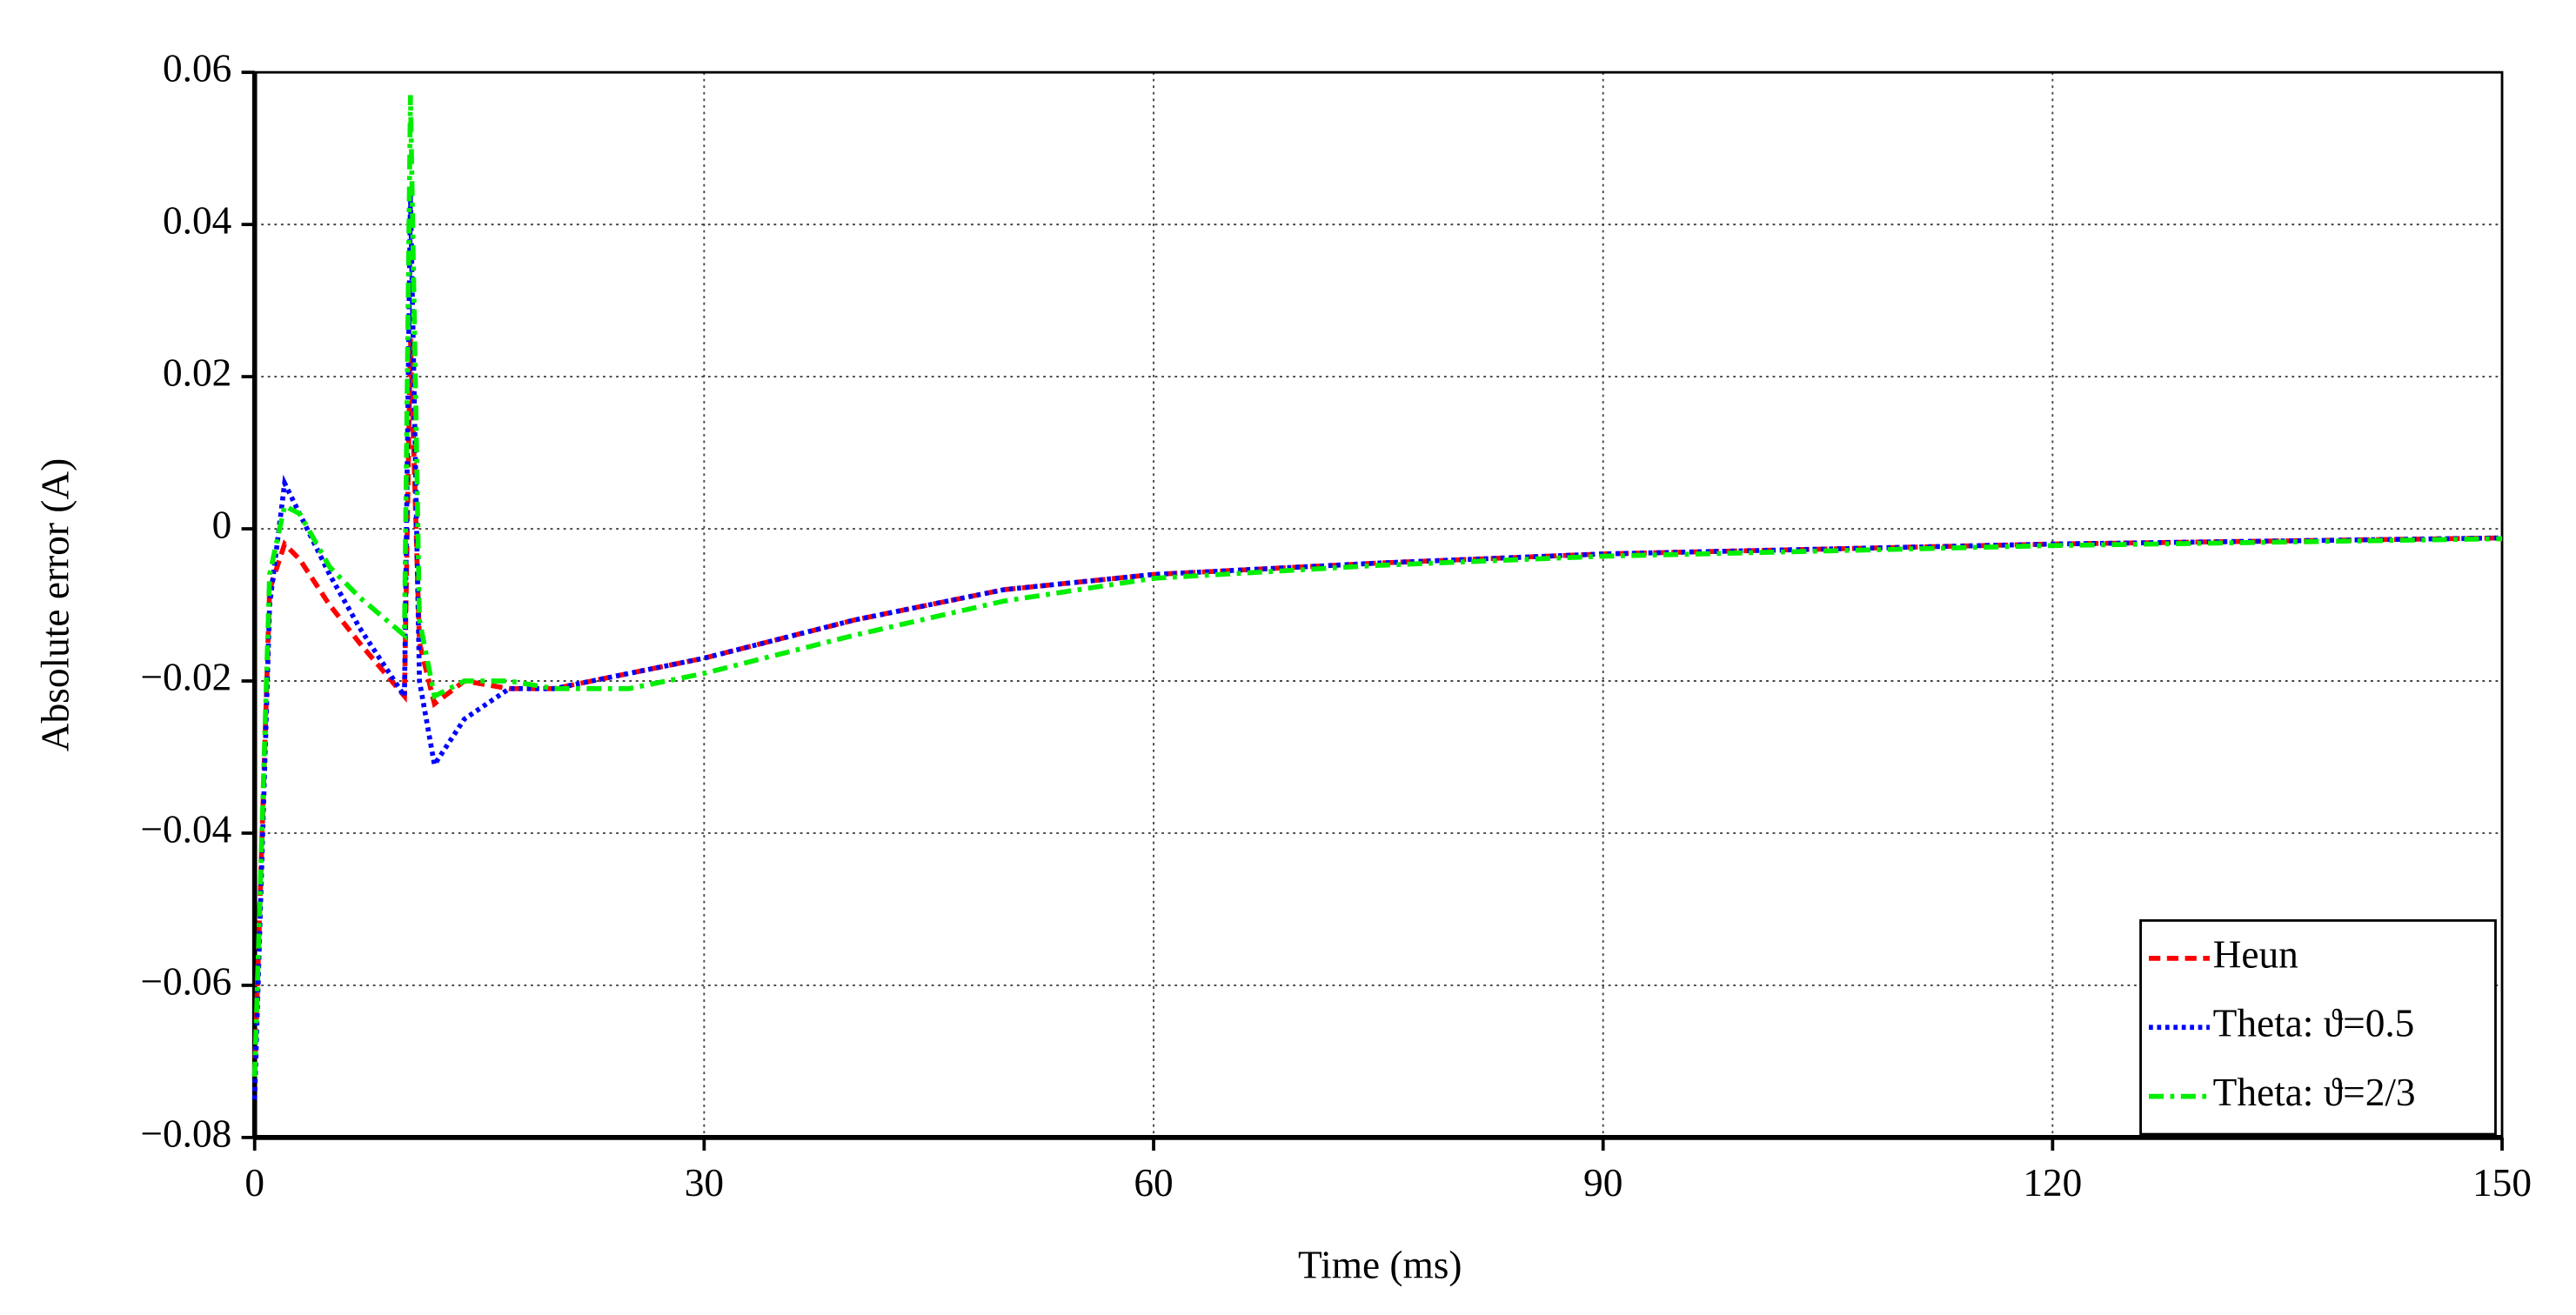 The height and width of the screenshot is (1315, 2576). Describe the element at coordinates (197, 221) in the screenshot. I see `y-tick-label: 0.04` at that location.